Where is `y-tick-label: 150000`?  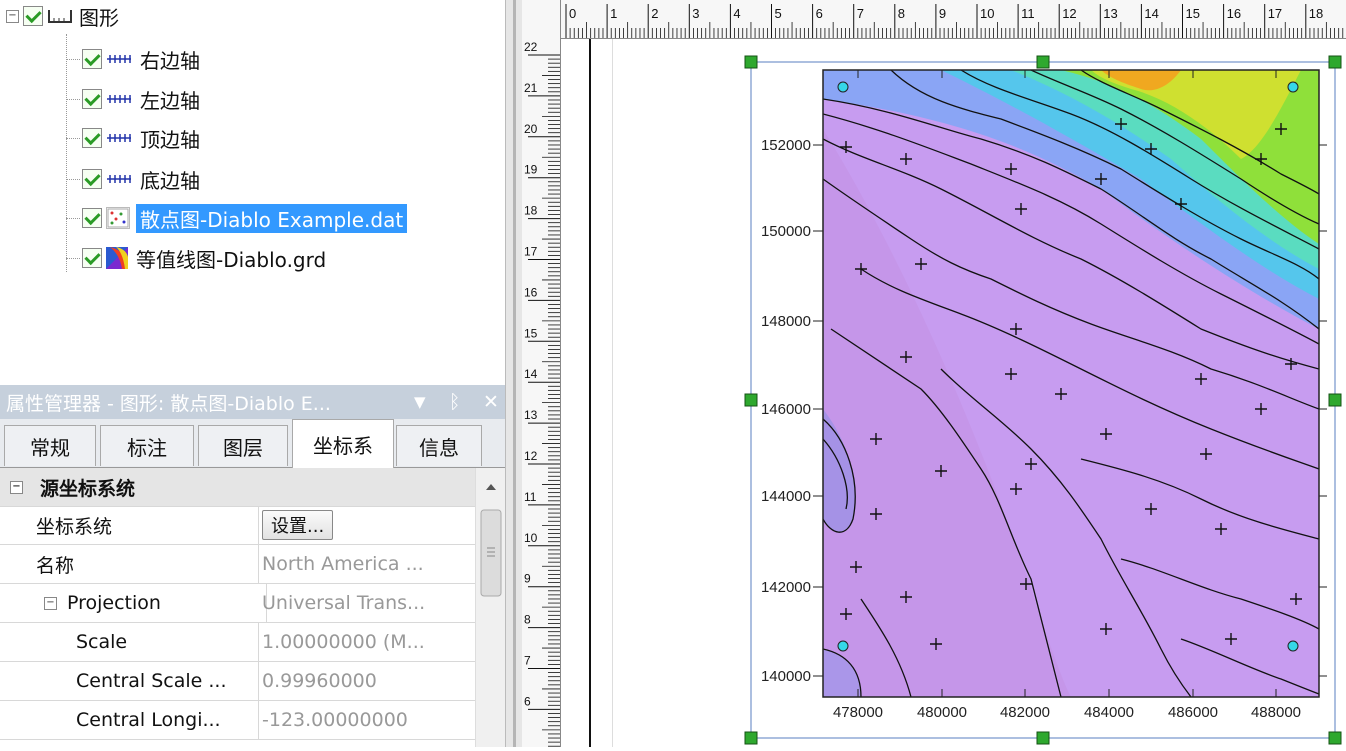 y-tick-label: 150000 is located at coordinates (786, 231).